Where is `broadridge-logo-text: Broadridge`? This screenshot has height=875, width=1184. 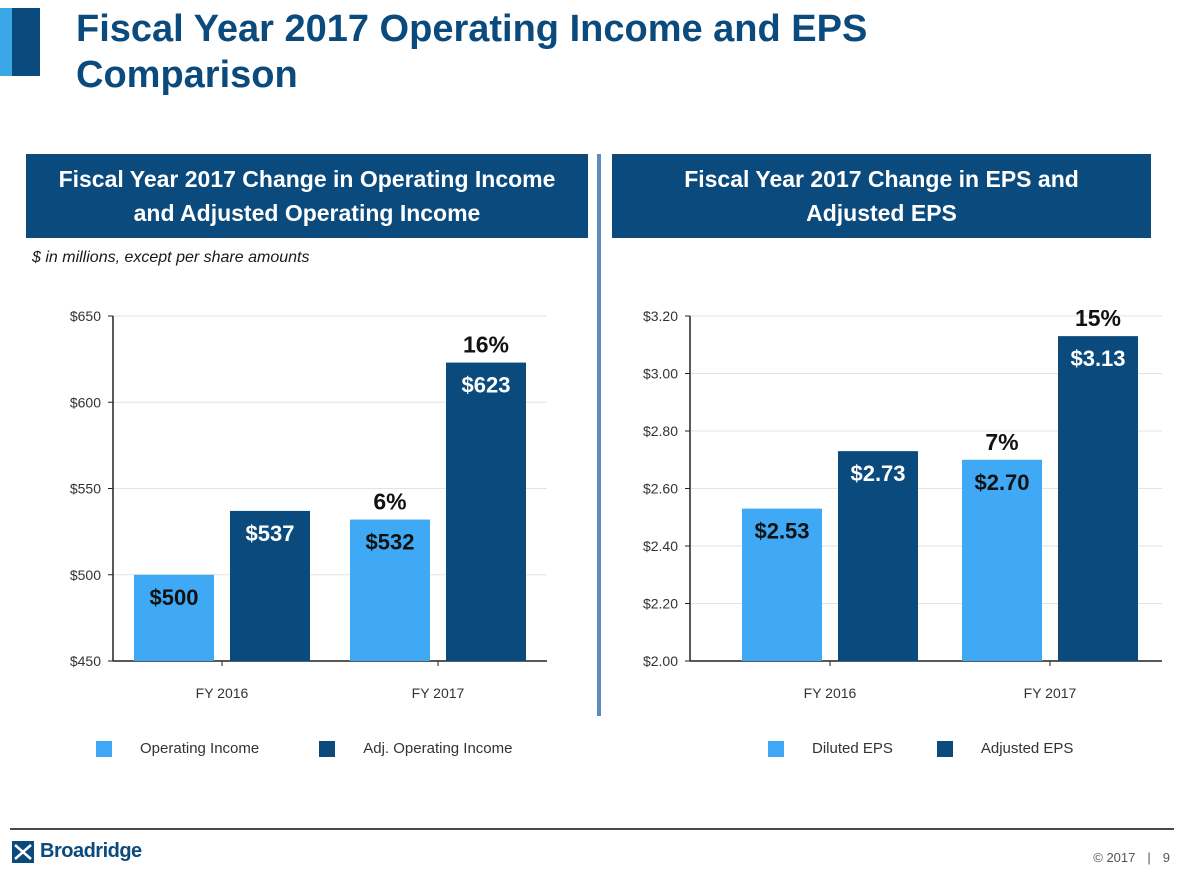 broadridge-logo-text: Broadridge is located at coordinates (91, 851).